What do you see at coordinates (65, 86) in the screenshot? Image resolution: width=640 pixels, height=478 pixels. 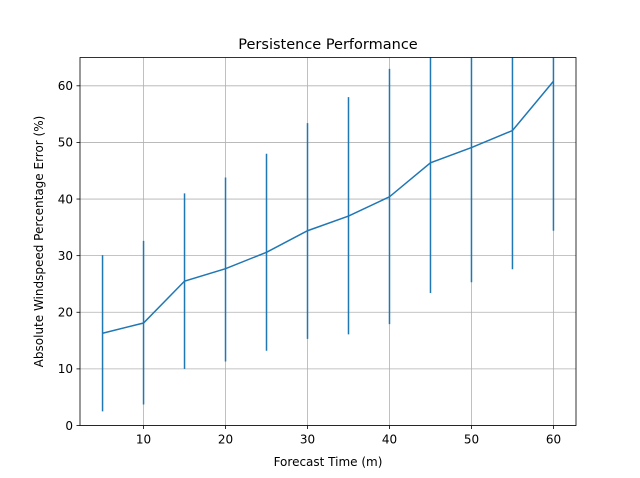 I see `y-tick-label: 60` at bounding box center [65, 86].